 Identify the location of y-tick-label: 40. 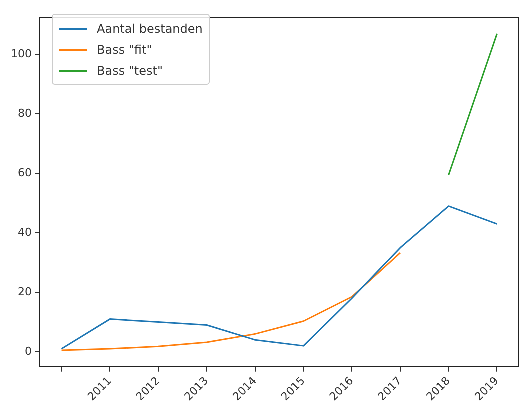
(25, 232).